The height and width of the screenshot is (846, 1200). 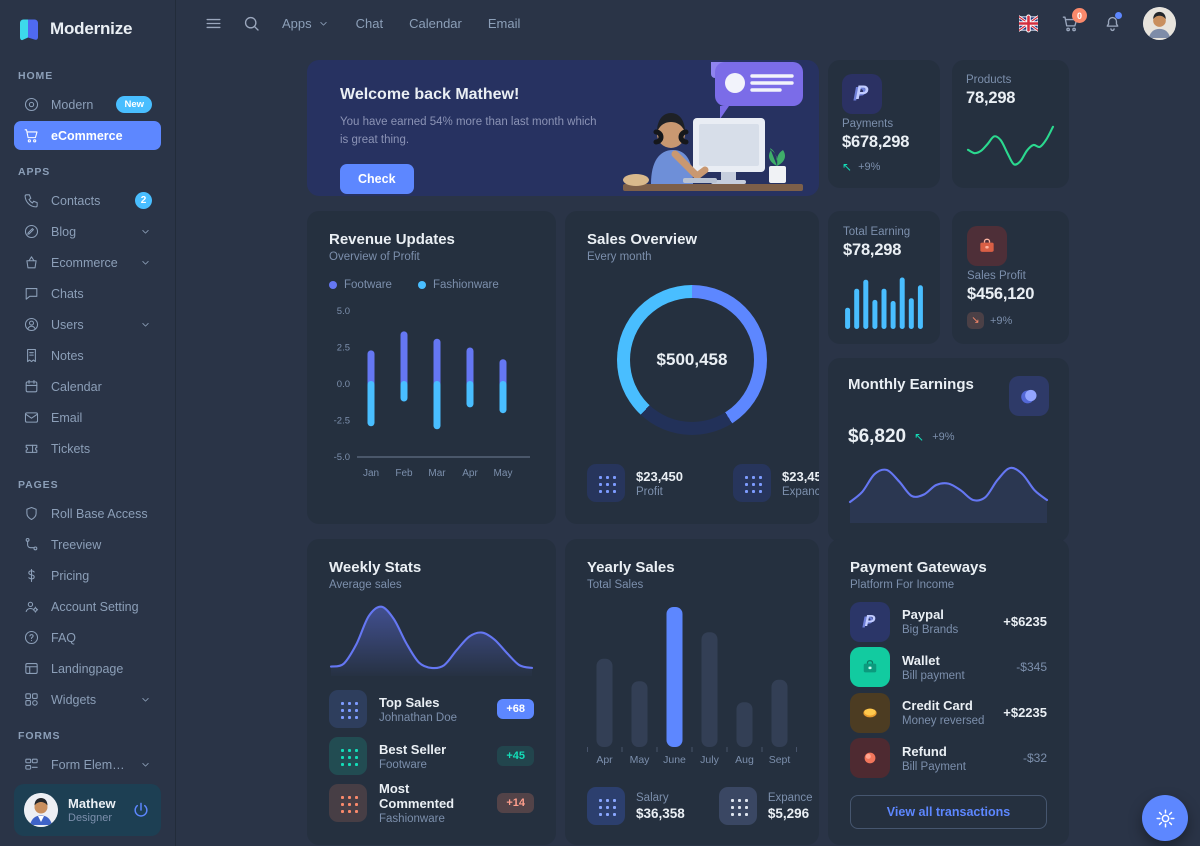 What do you see at coordinates (87, 417) in the screenshot?
I see `sidebar-item-email: Email` at bounding box center [87, 417].